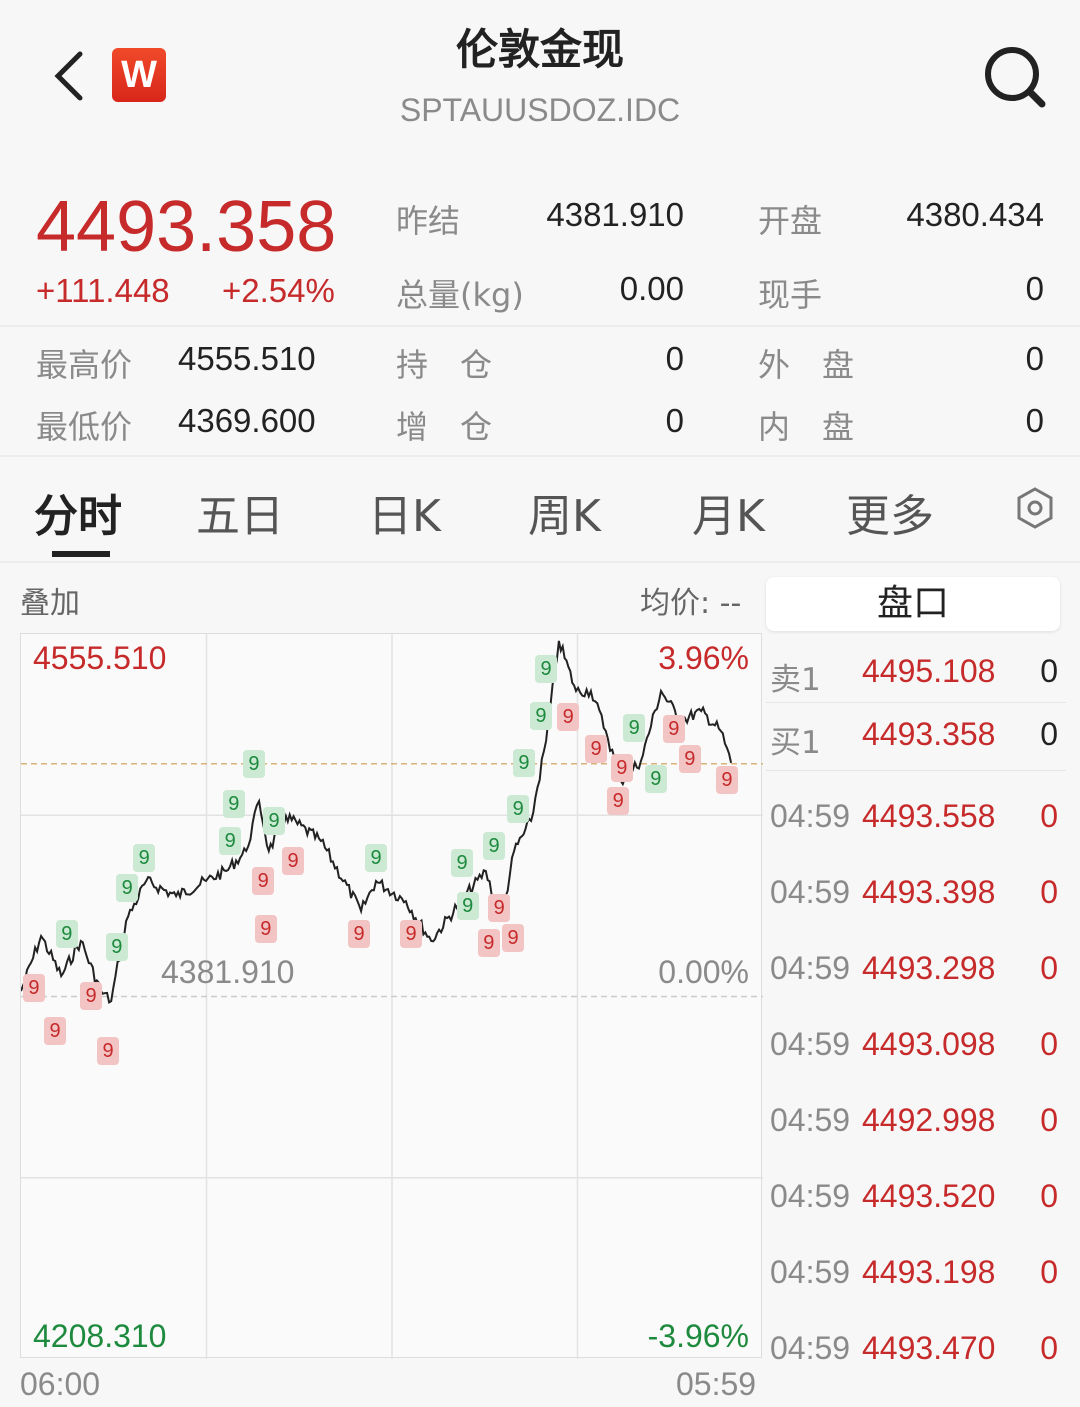 This screenshot has width=1080, height=1407. I want to click on tick-price: 4493.470, so click(929, 1348).